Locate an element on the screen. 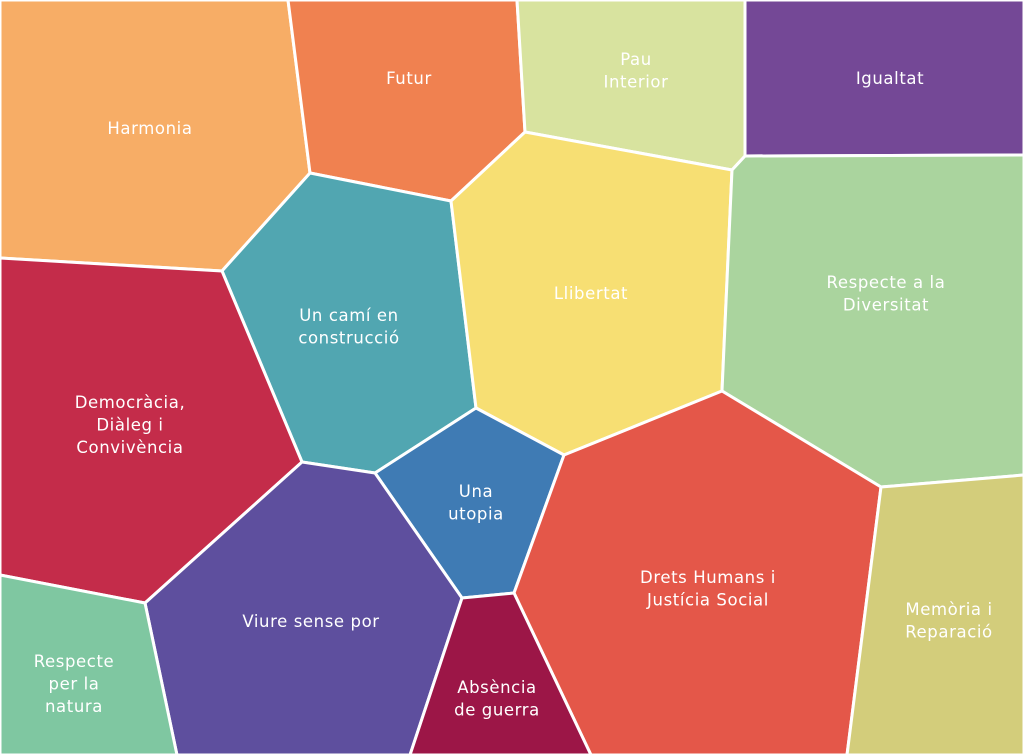 Image resolution: width=1024 pixels, height=755 pixels. cell-diversitat-label: Respecte a la Diversitat is located at coordinates (886, 294).